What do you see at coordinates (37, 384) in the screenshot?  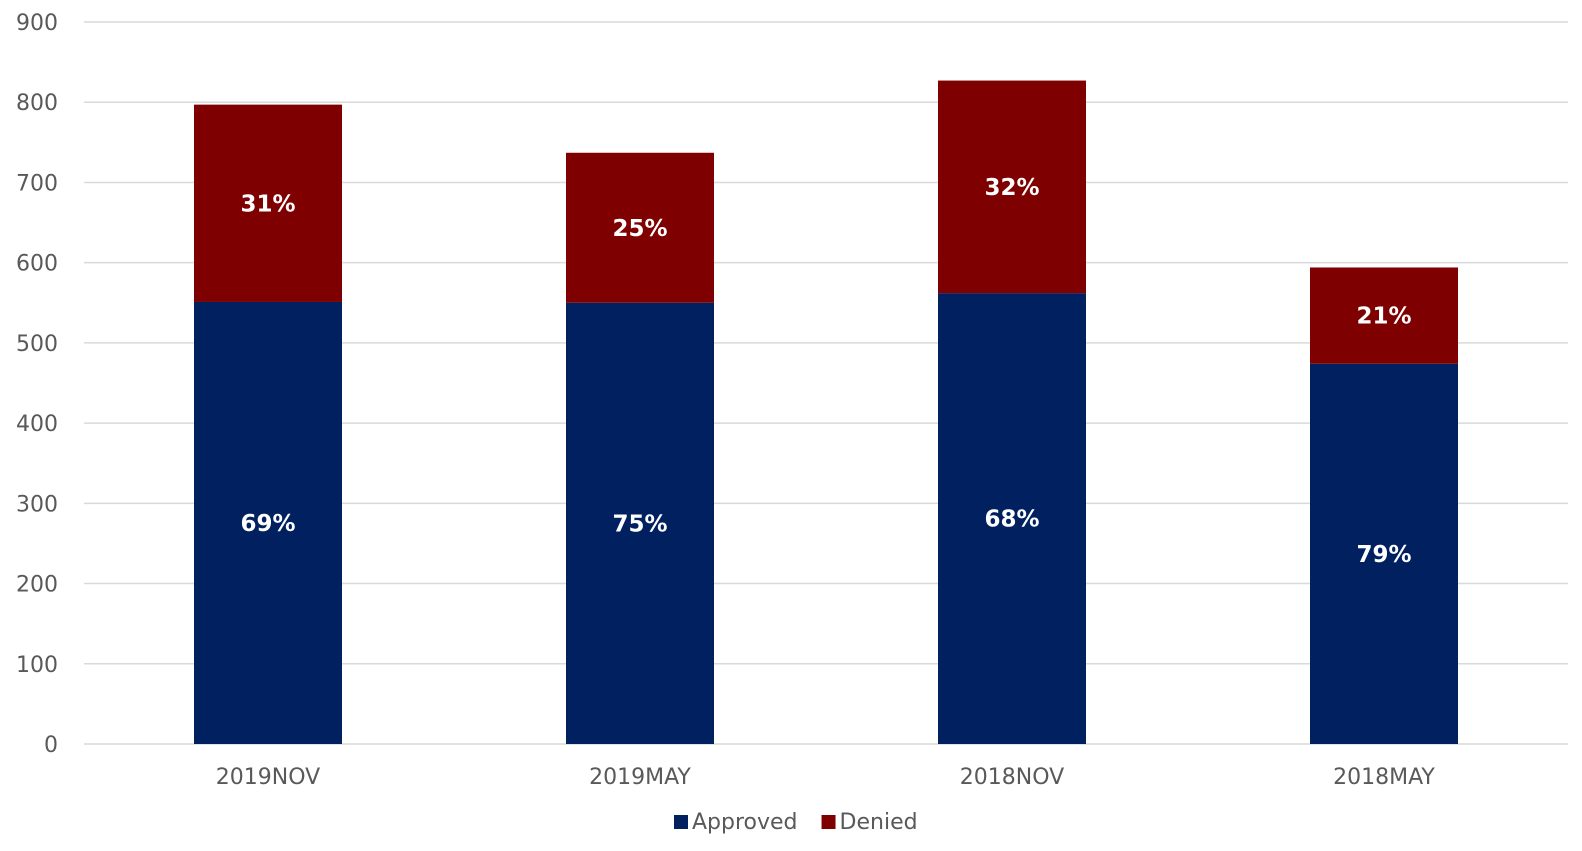 I see `y-axis-tick-labels: 0 100 200 300 400 500 600 700 800 900` at bounding box center [37, 384].